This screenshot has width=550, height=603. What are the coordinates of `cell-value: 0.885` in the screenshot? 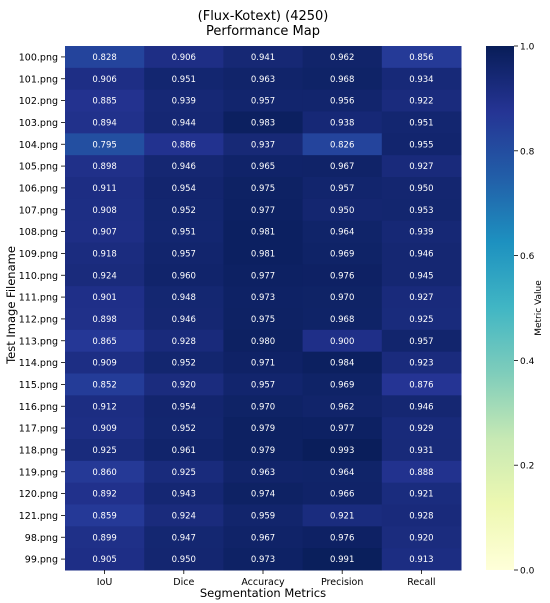 It's located at (104, 102).